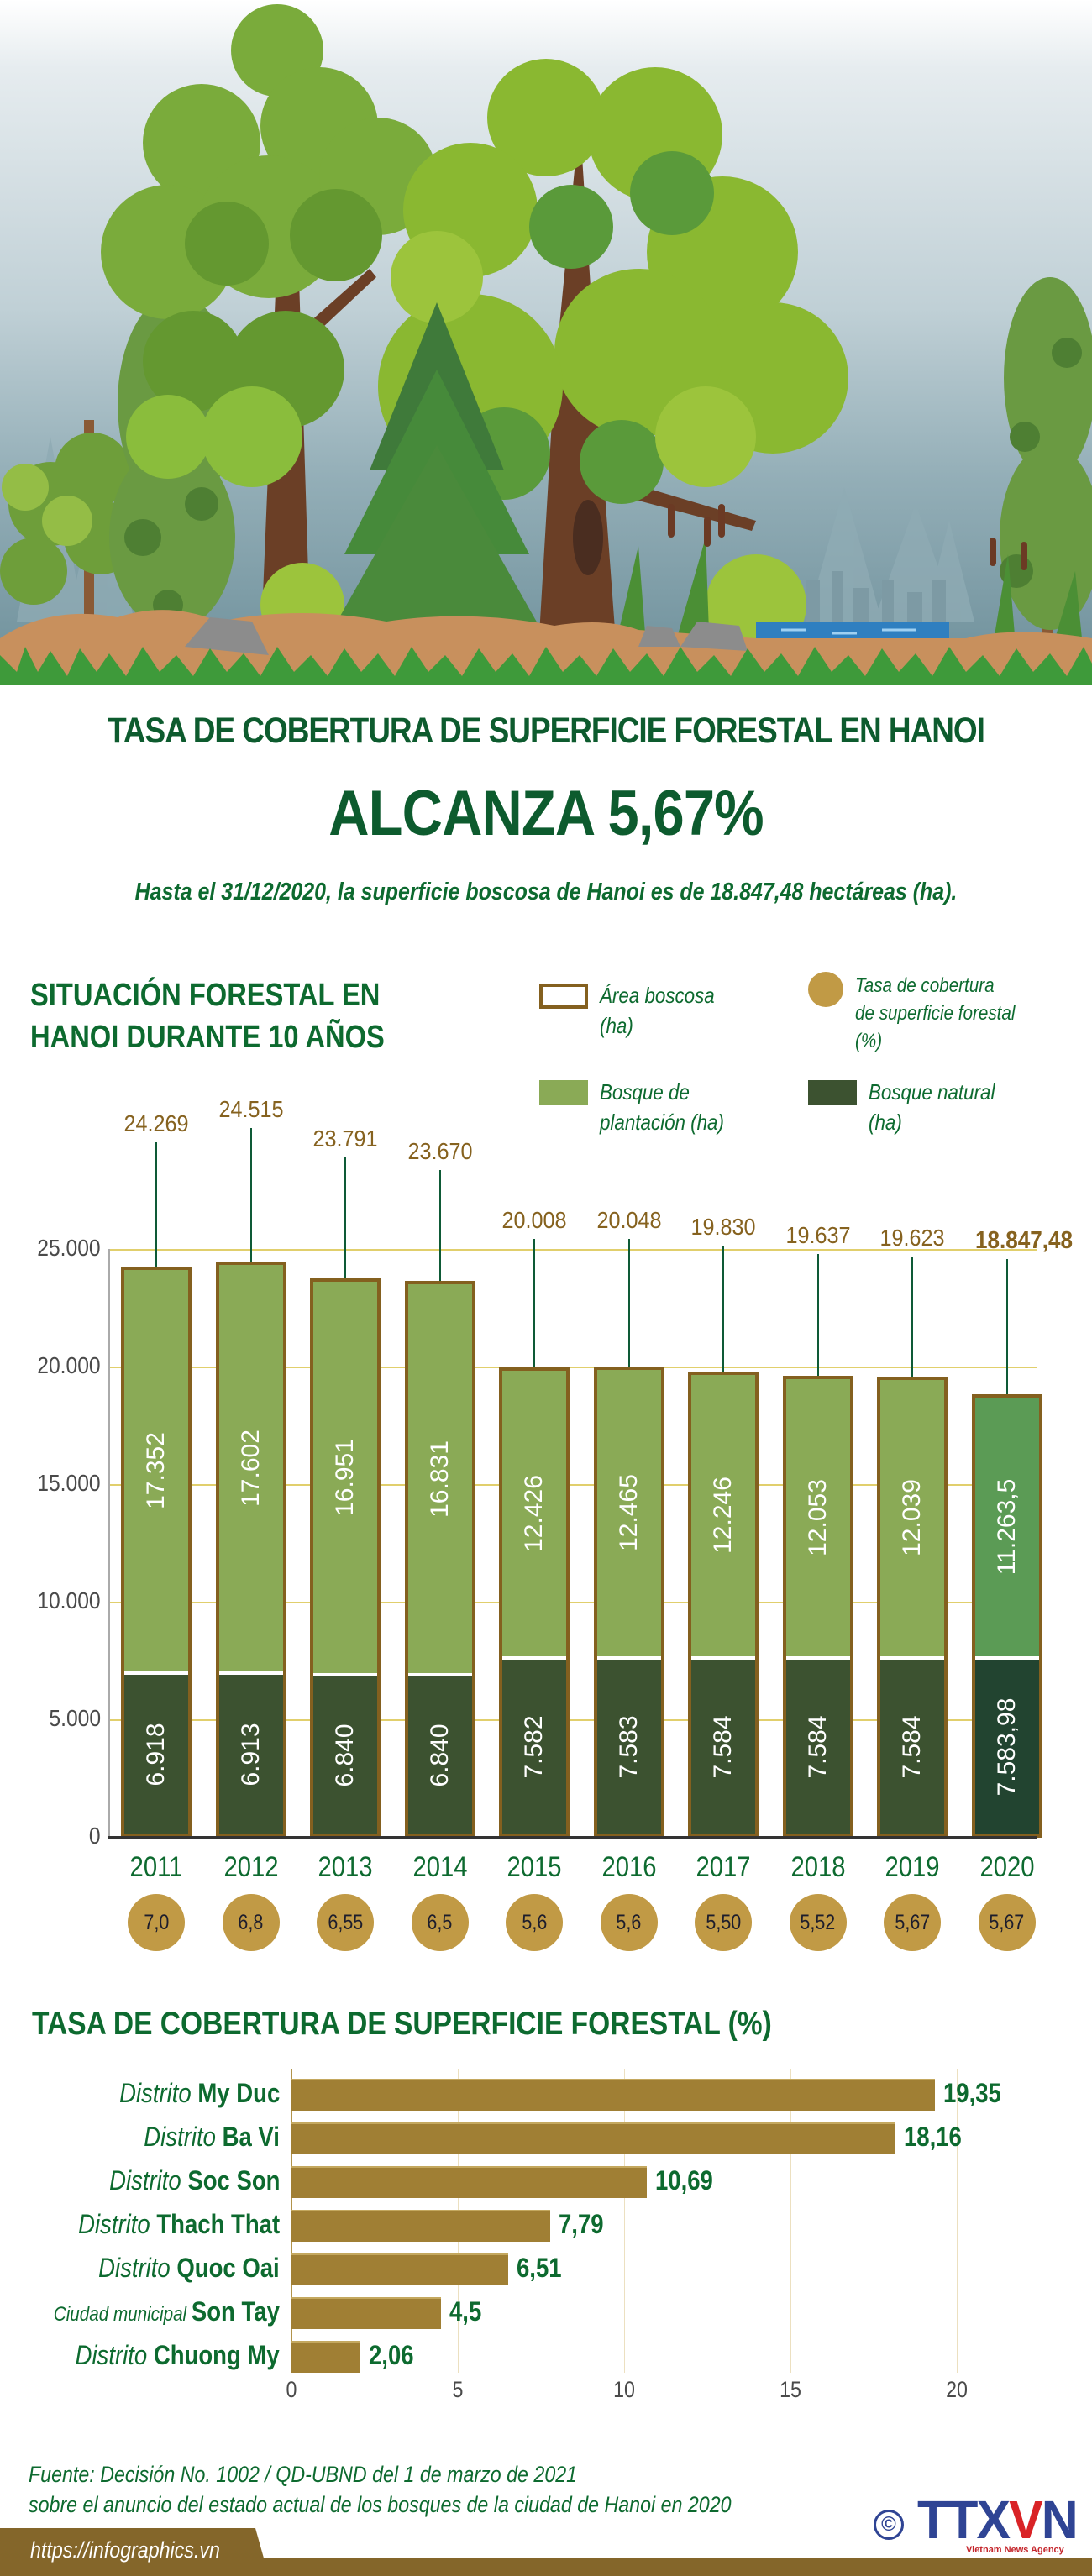 This screenshot has height=2576, width=1092. What do you see at coordinates (546, 2567) in the screenshot?
I see `footer-band` at bounding box center [546, 2567].